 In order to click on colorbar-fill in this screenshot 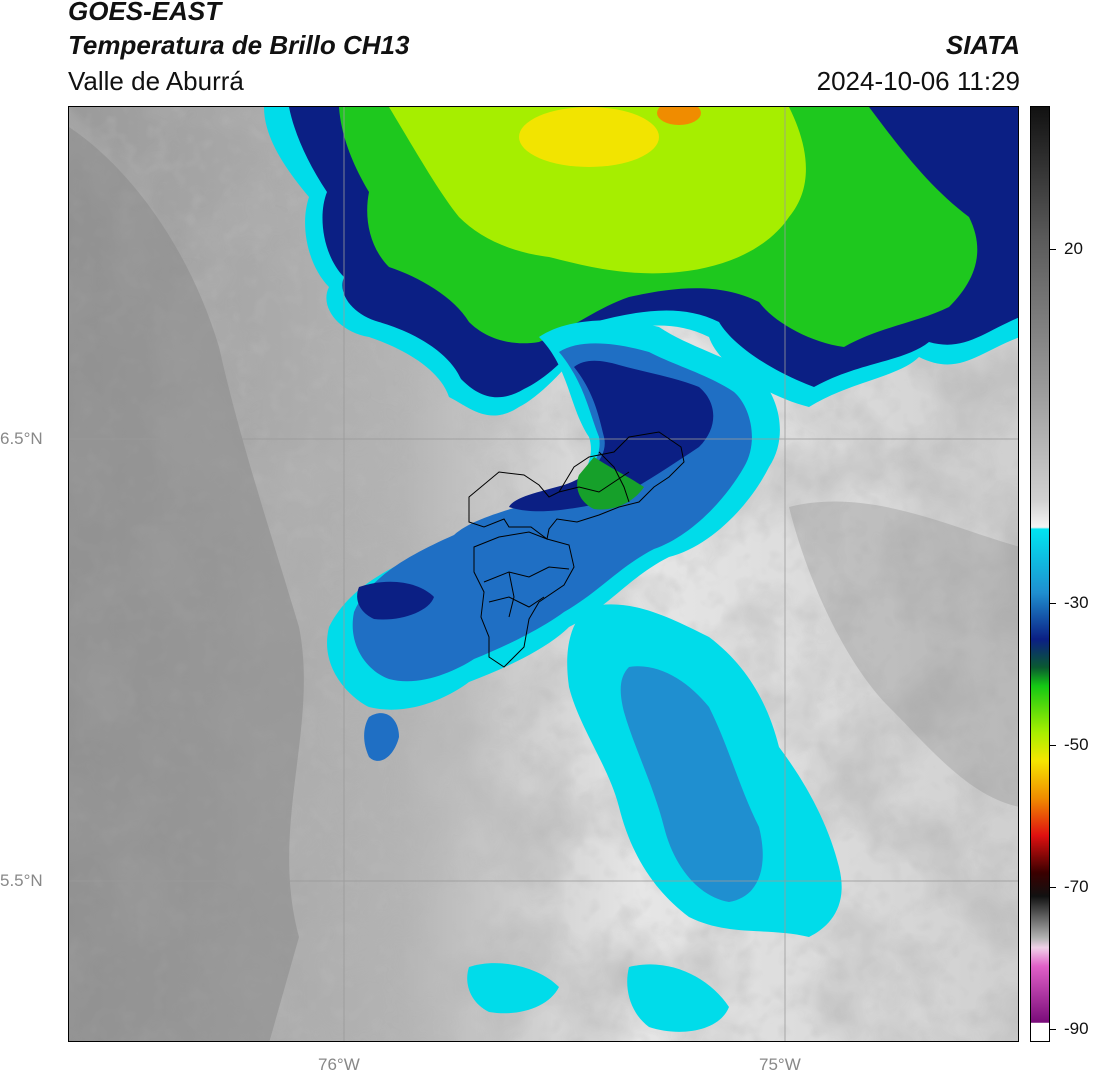, I will do `click(1040, 574)`.